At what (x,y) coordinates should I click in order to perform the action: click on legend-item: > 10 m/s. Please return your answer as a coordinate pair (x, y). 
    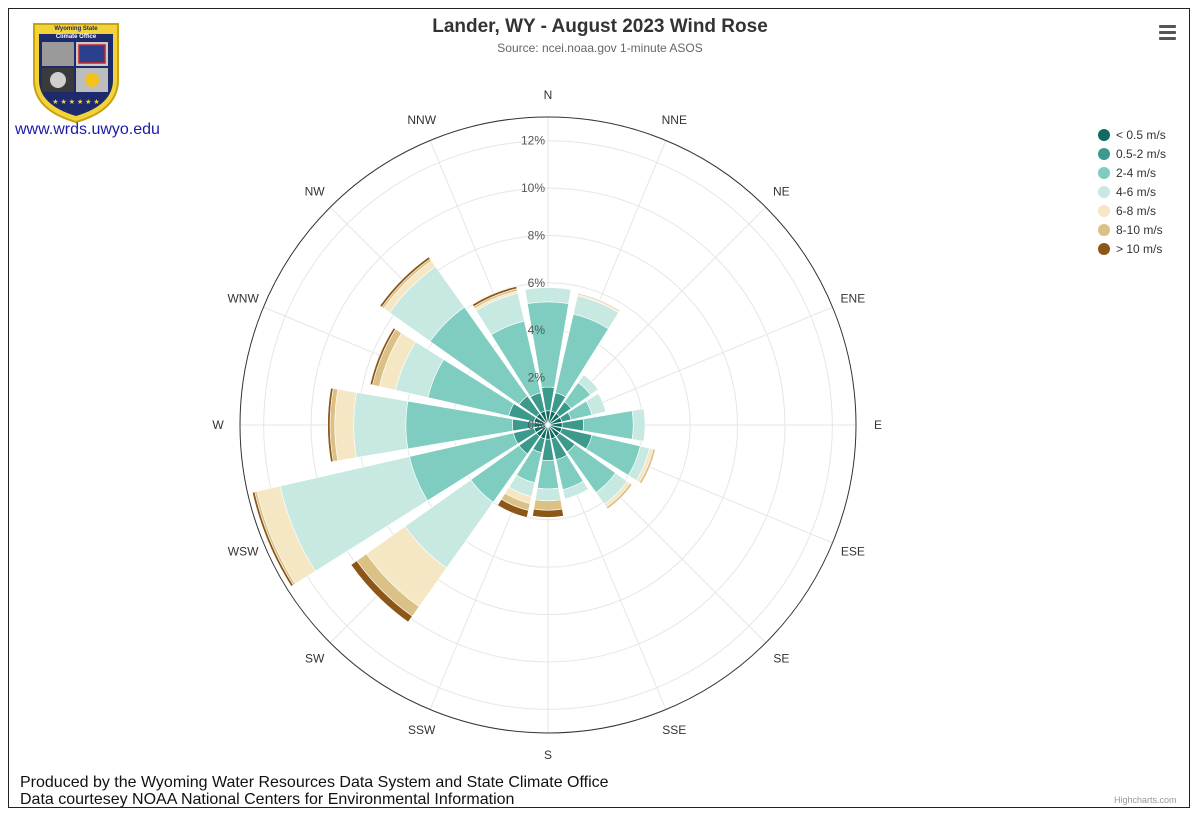
    Looking at the image, I should click on (1132, 248).